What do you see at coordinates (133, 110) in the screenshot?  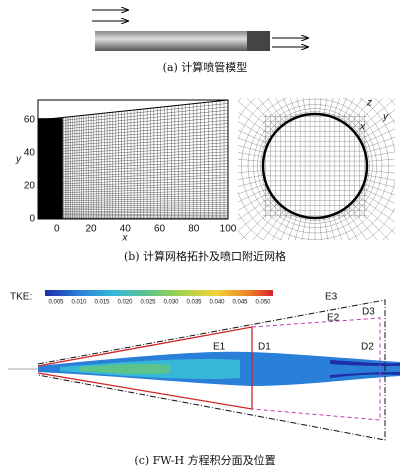 I see `mesh-top-boundary` at bounding box center [133, 110].